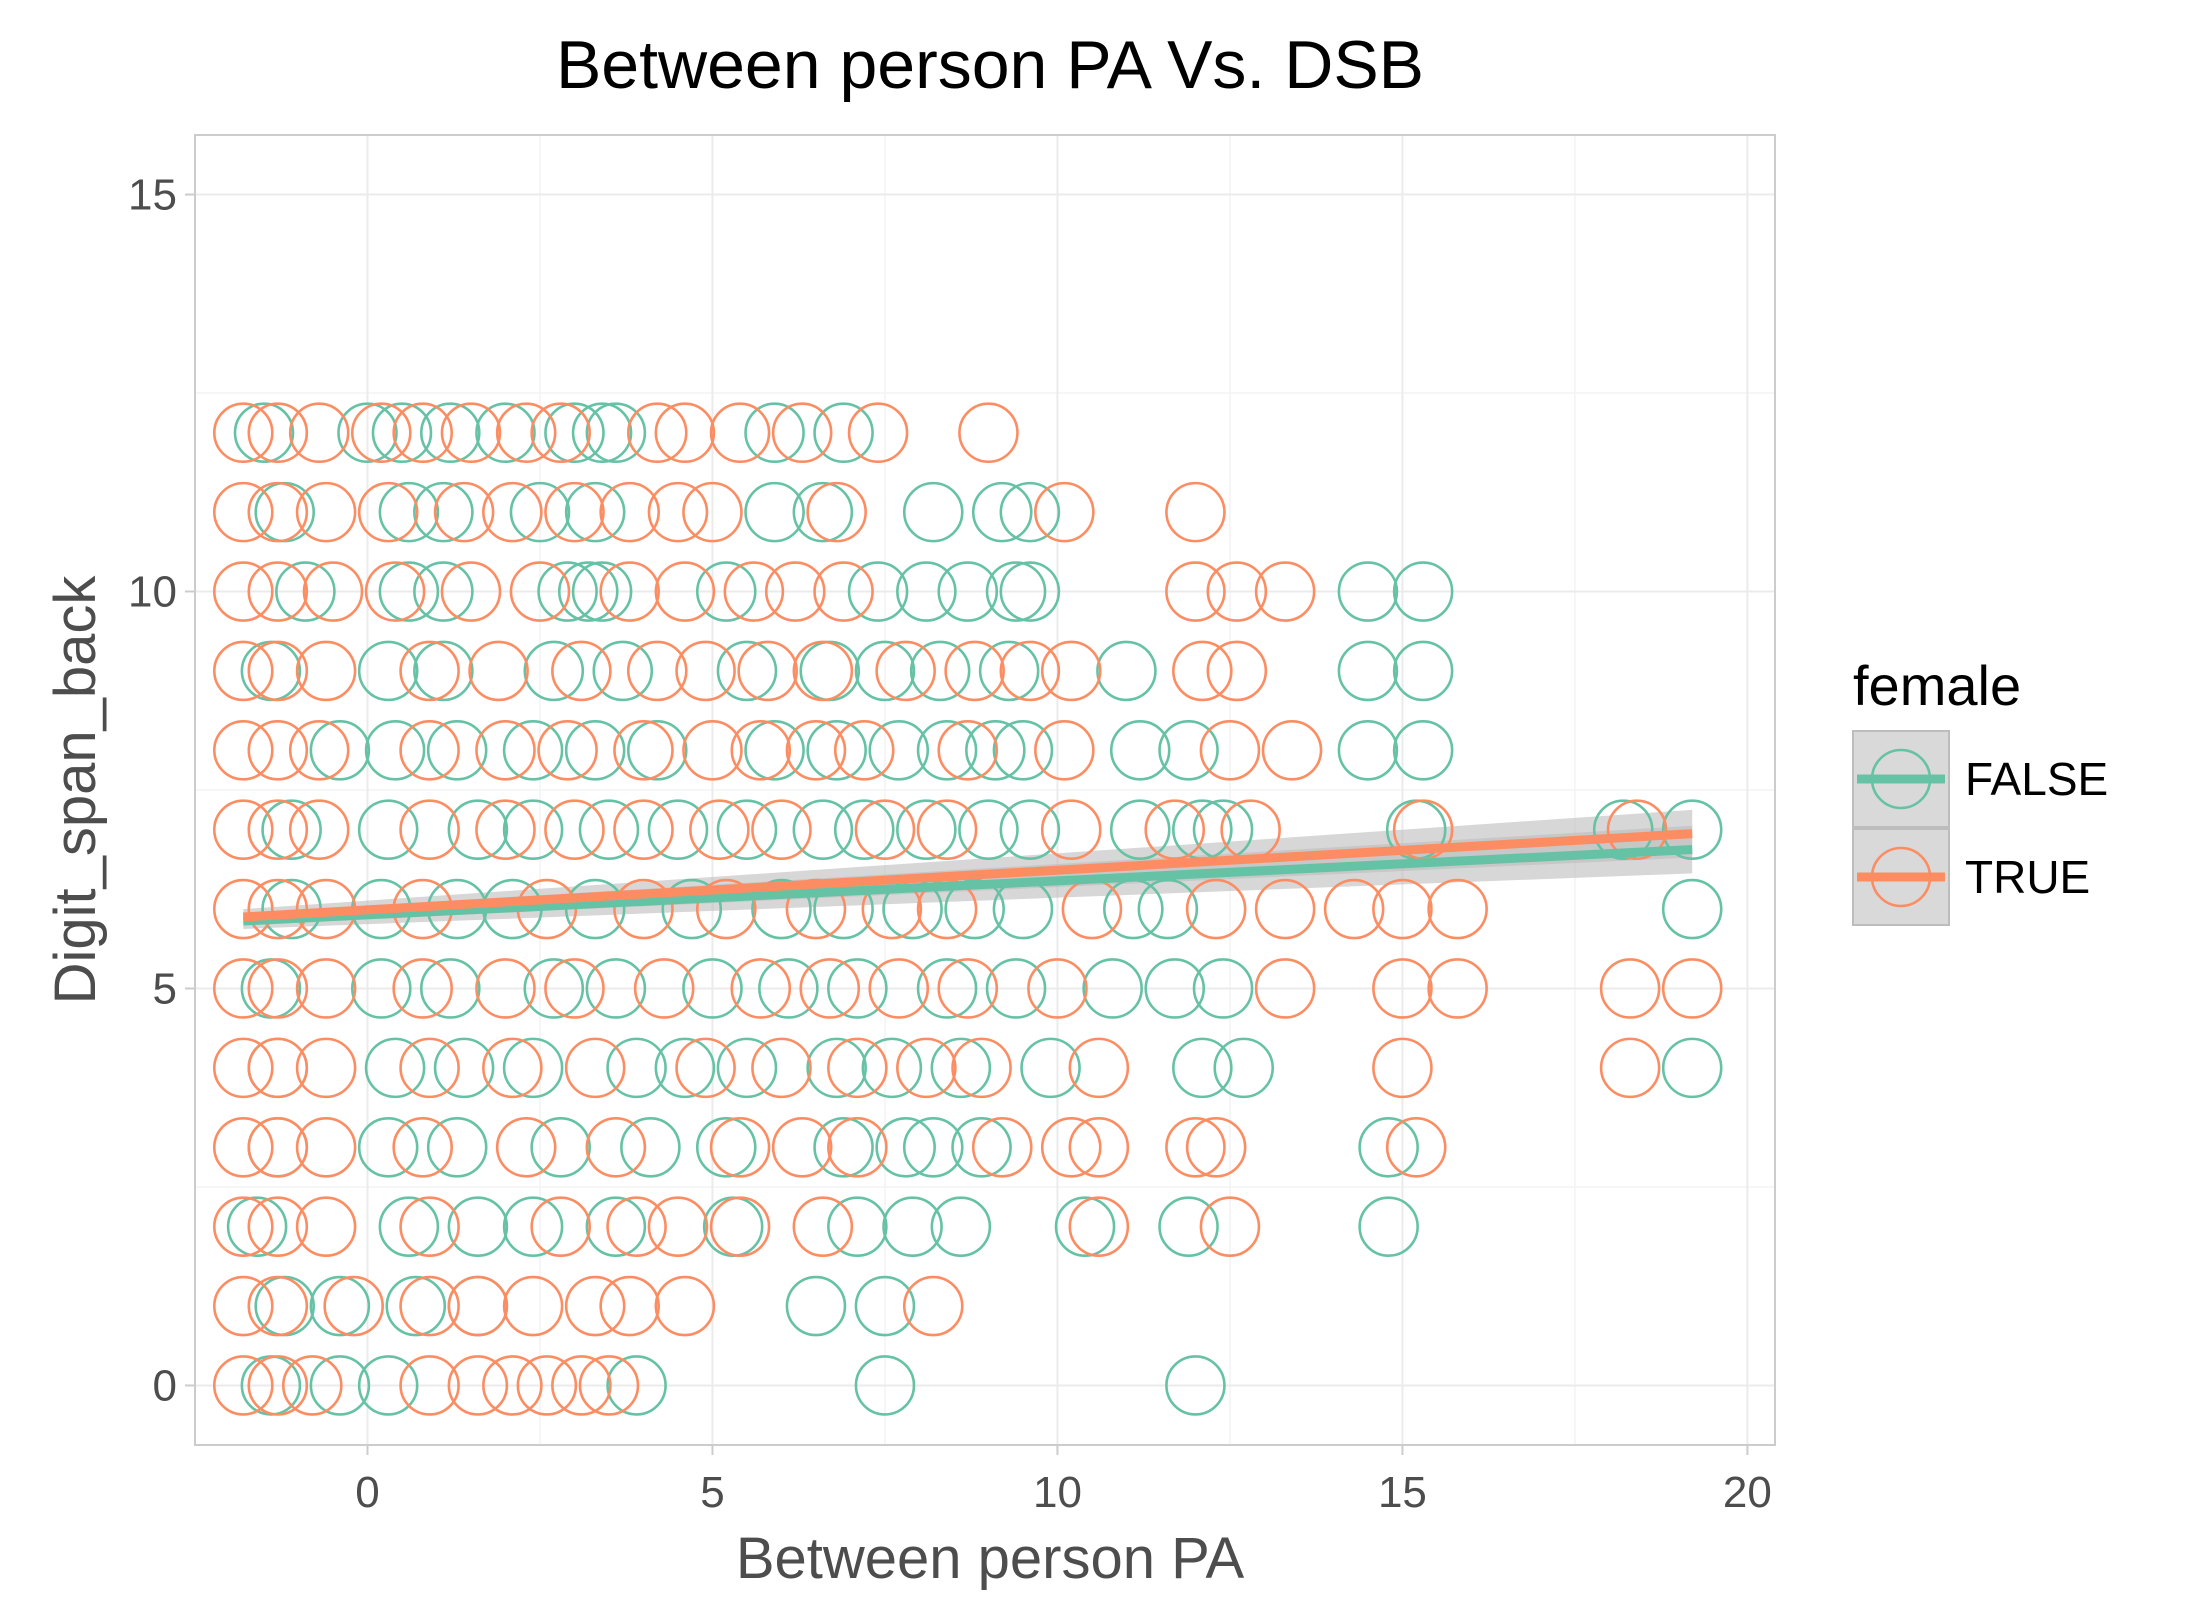 This screenshot has height=1605, width=2200. What do you see at coordinates (1937, 685) in the screenshot?
I see `legend-title: female` at bounding box center [1937, 685].